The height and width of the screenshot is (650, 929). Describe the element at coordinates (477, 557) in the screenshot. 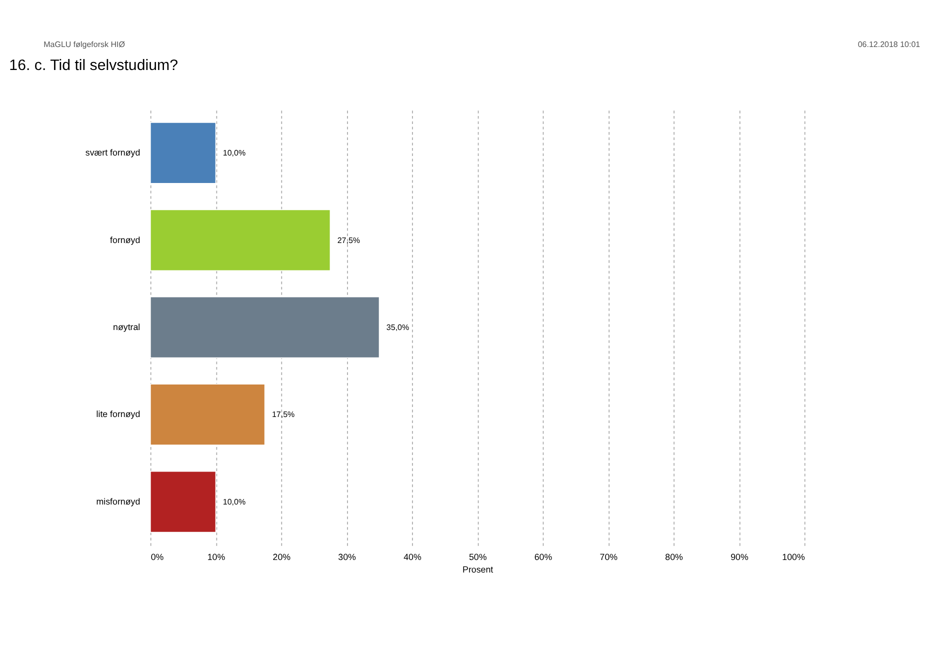

I see `x-tick-label: 50%` at that location.